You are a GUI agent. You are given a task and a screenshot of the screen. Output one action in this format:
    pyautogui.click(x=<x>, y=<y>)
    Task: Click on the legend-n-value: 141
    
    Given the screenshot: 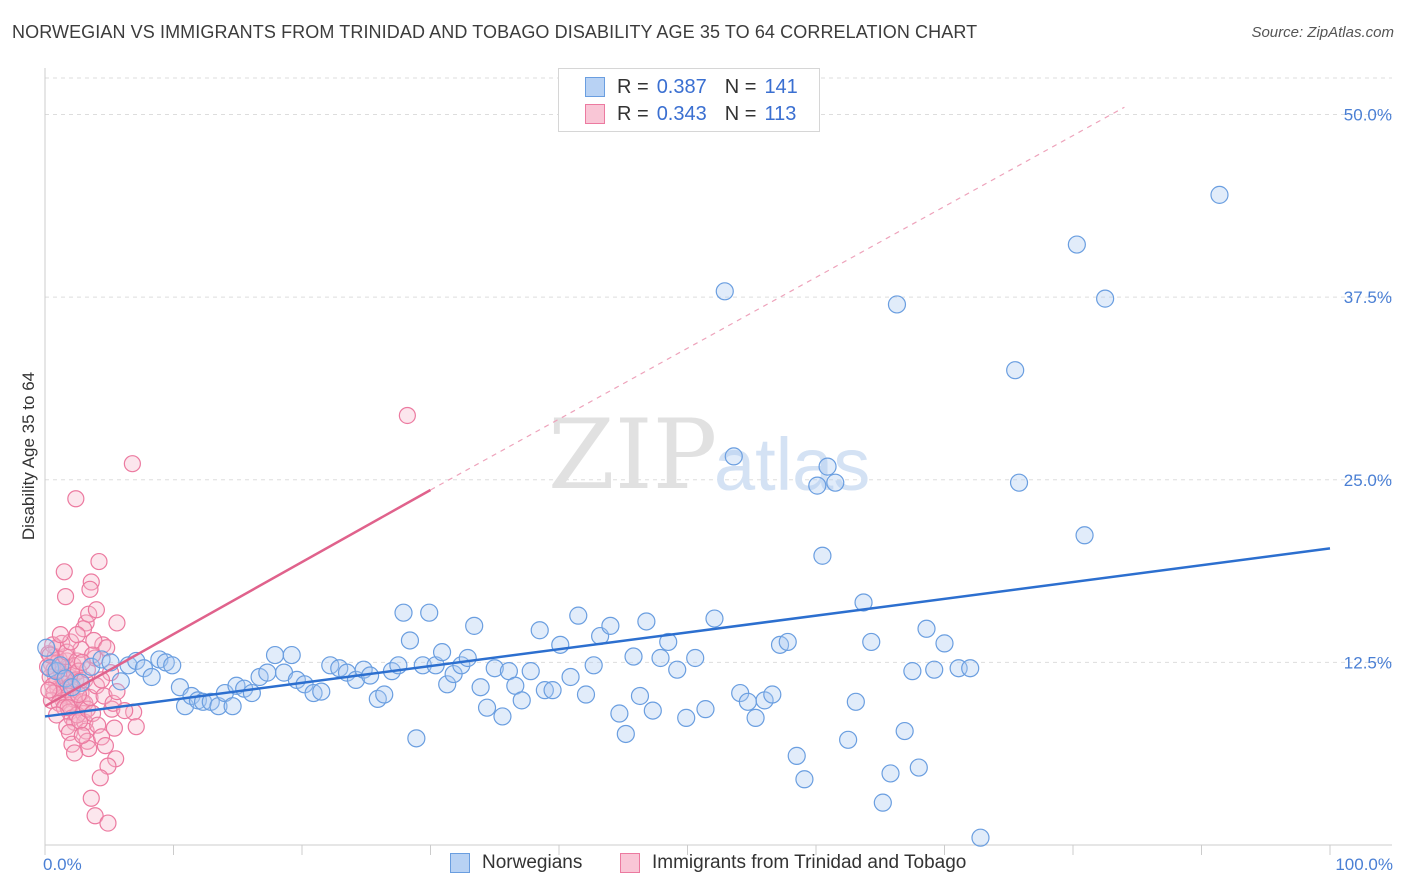 What is the action you would take?
    pyautogui.click(x=781, y=86)
    